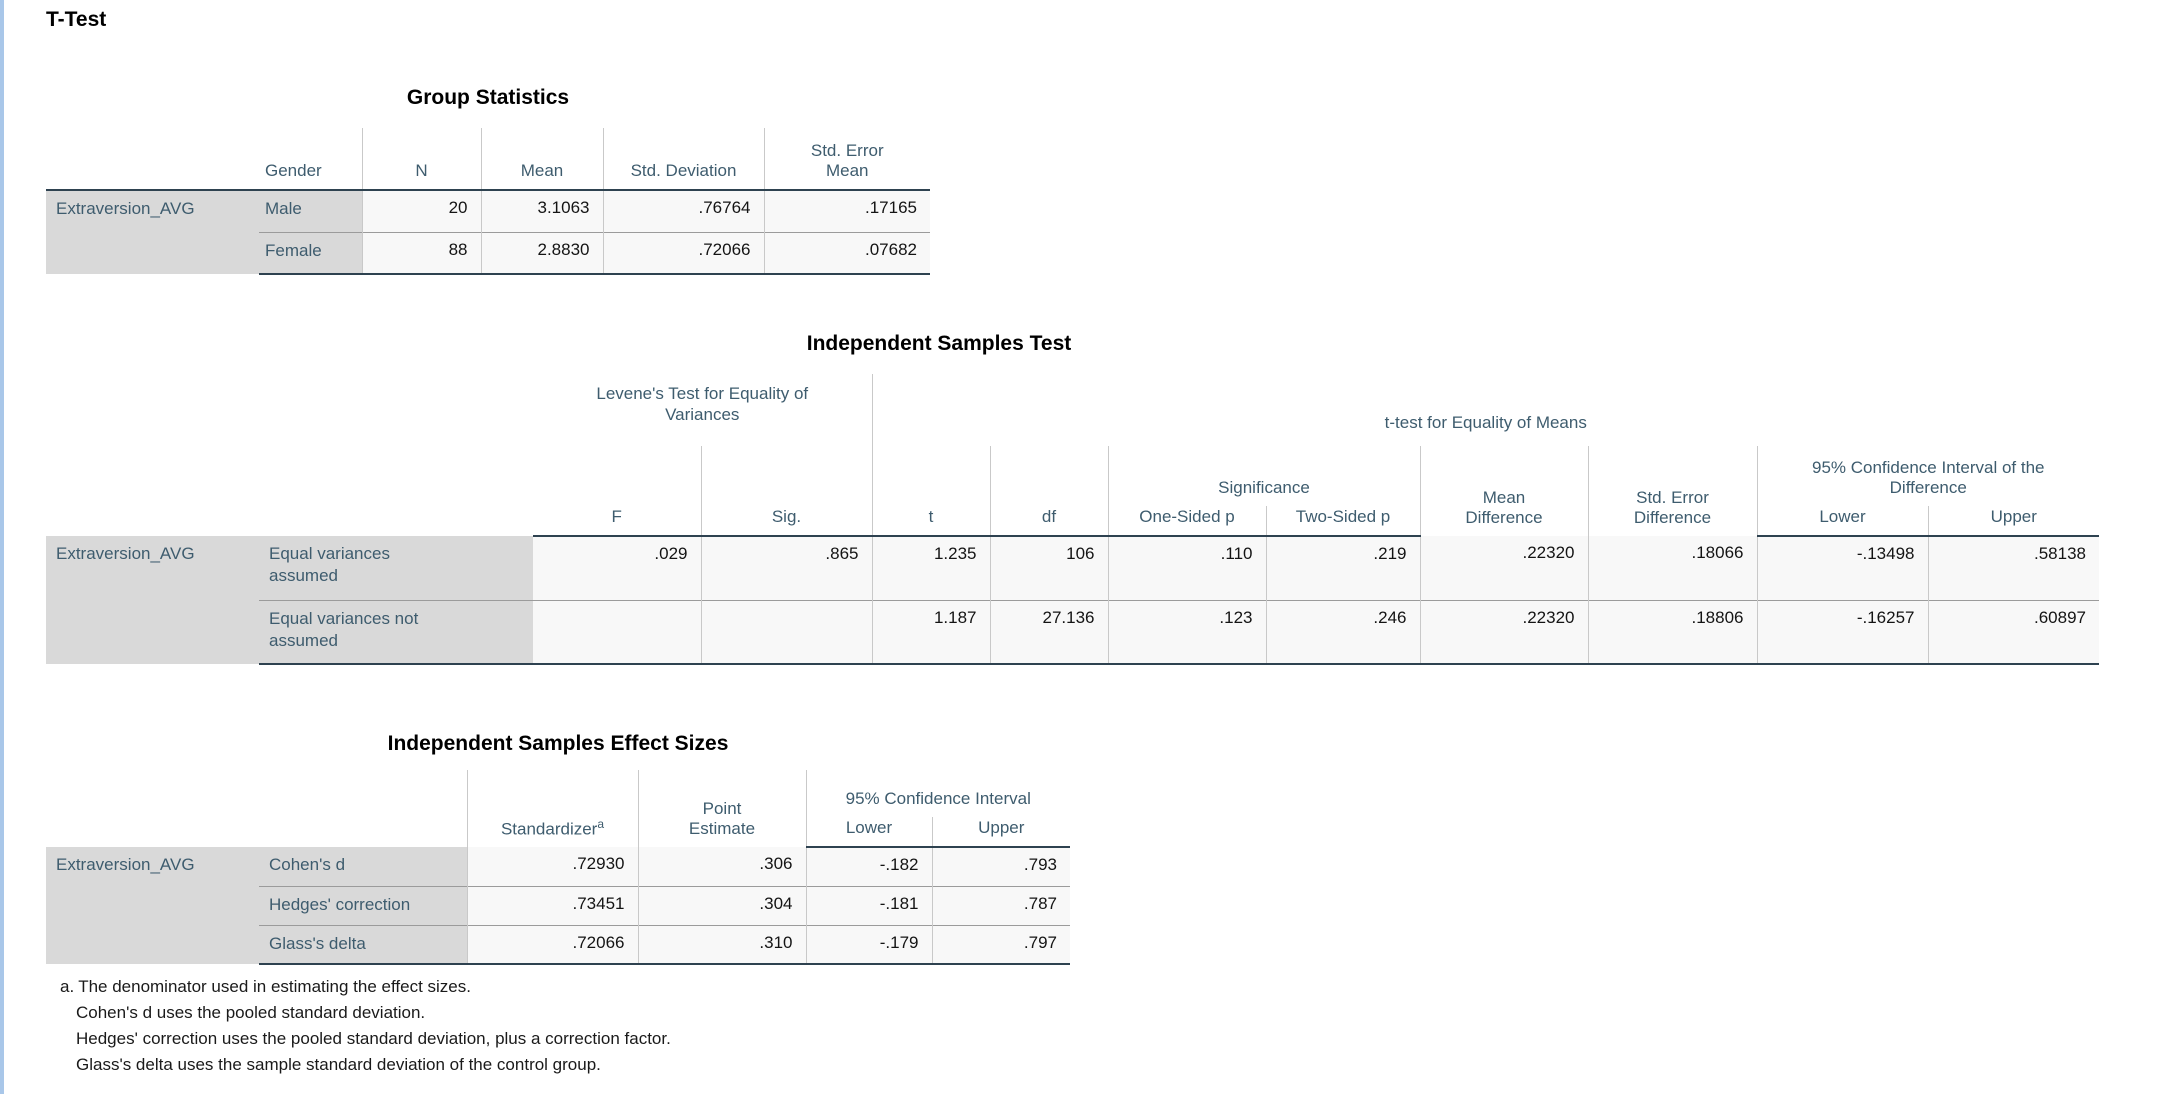 The image size is (2182, 1094). What do you see at coordinates (1342, 568) in the screenshot?
I see `cell-two-sided-p: .219` at bounding box center [1342, 568].